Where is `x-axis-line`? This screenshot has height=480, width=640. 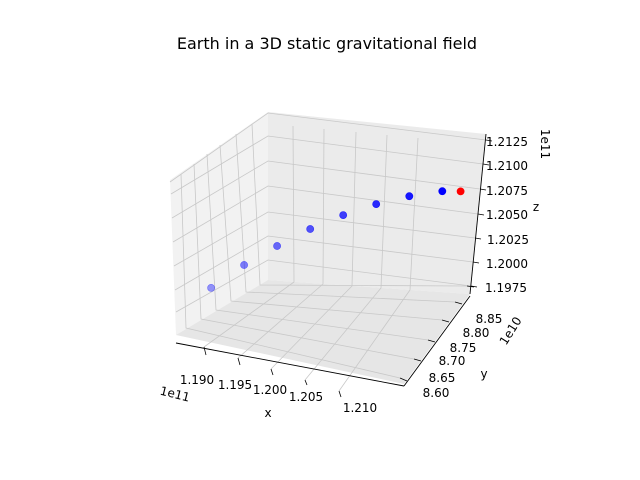
x-axis-line is located at coordinates (290, 364).